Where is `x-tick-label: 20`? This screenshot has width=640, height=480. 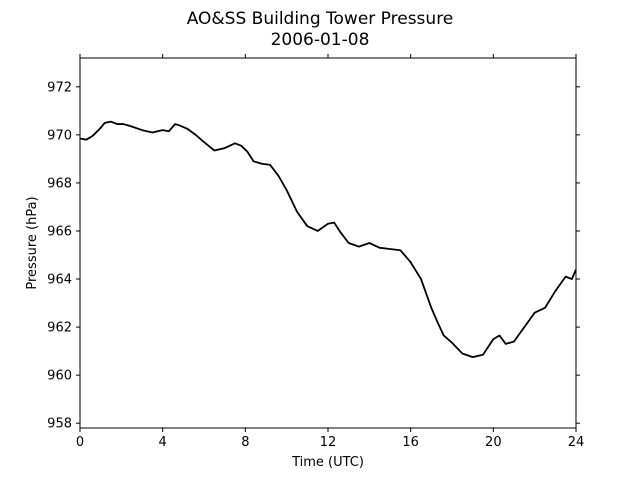 x-tick-label: 20 is located at coordinates (493, 442).